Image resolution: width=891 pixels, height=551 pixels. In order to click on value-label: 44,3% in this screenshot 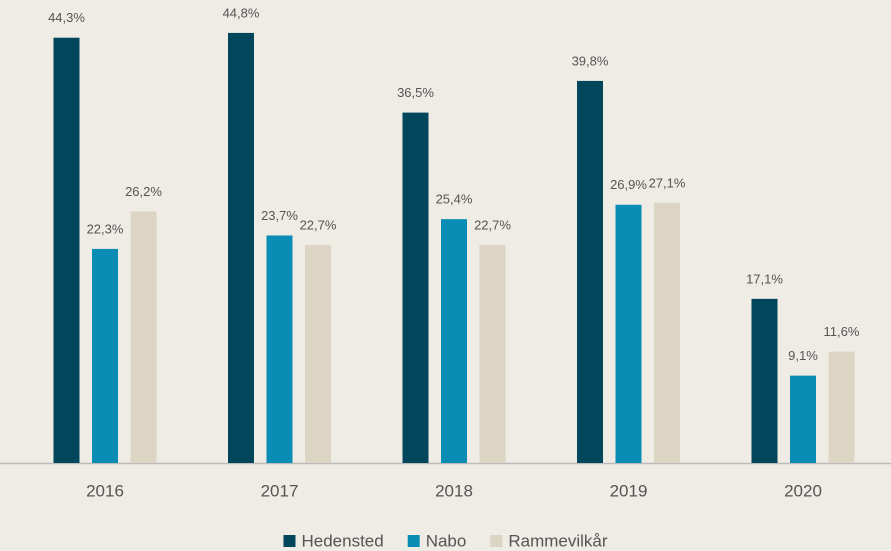, I will do `click(66, 17)`.